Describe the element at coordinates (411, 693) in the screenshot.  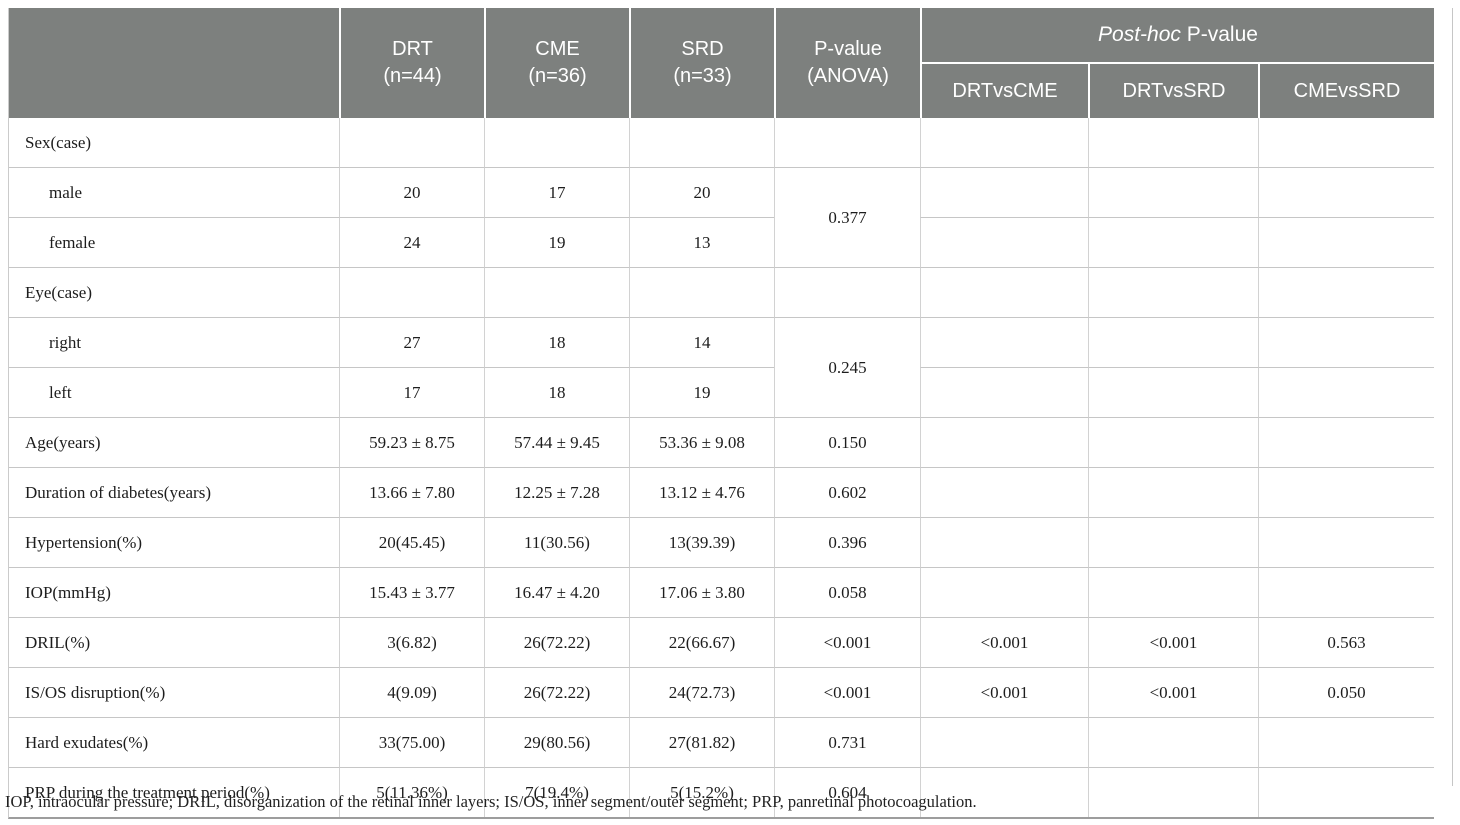
I see `value-cell: 4(9.09)` at that location.